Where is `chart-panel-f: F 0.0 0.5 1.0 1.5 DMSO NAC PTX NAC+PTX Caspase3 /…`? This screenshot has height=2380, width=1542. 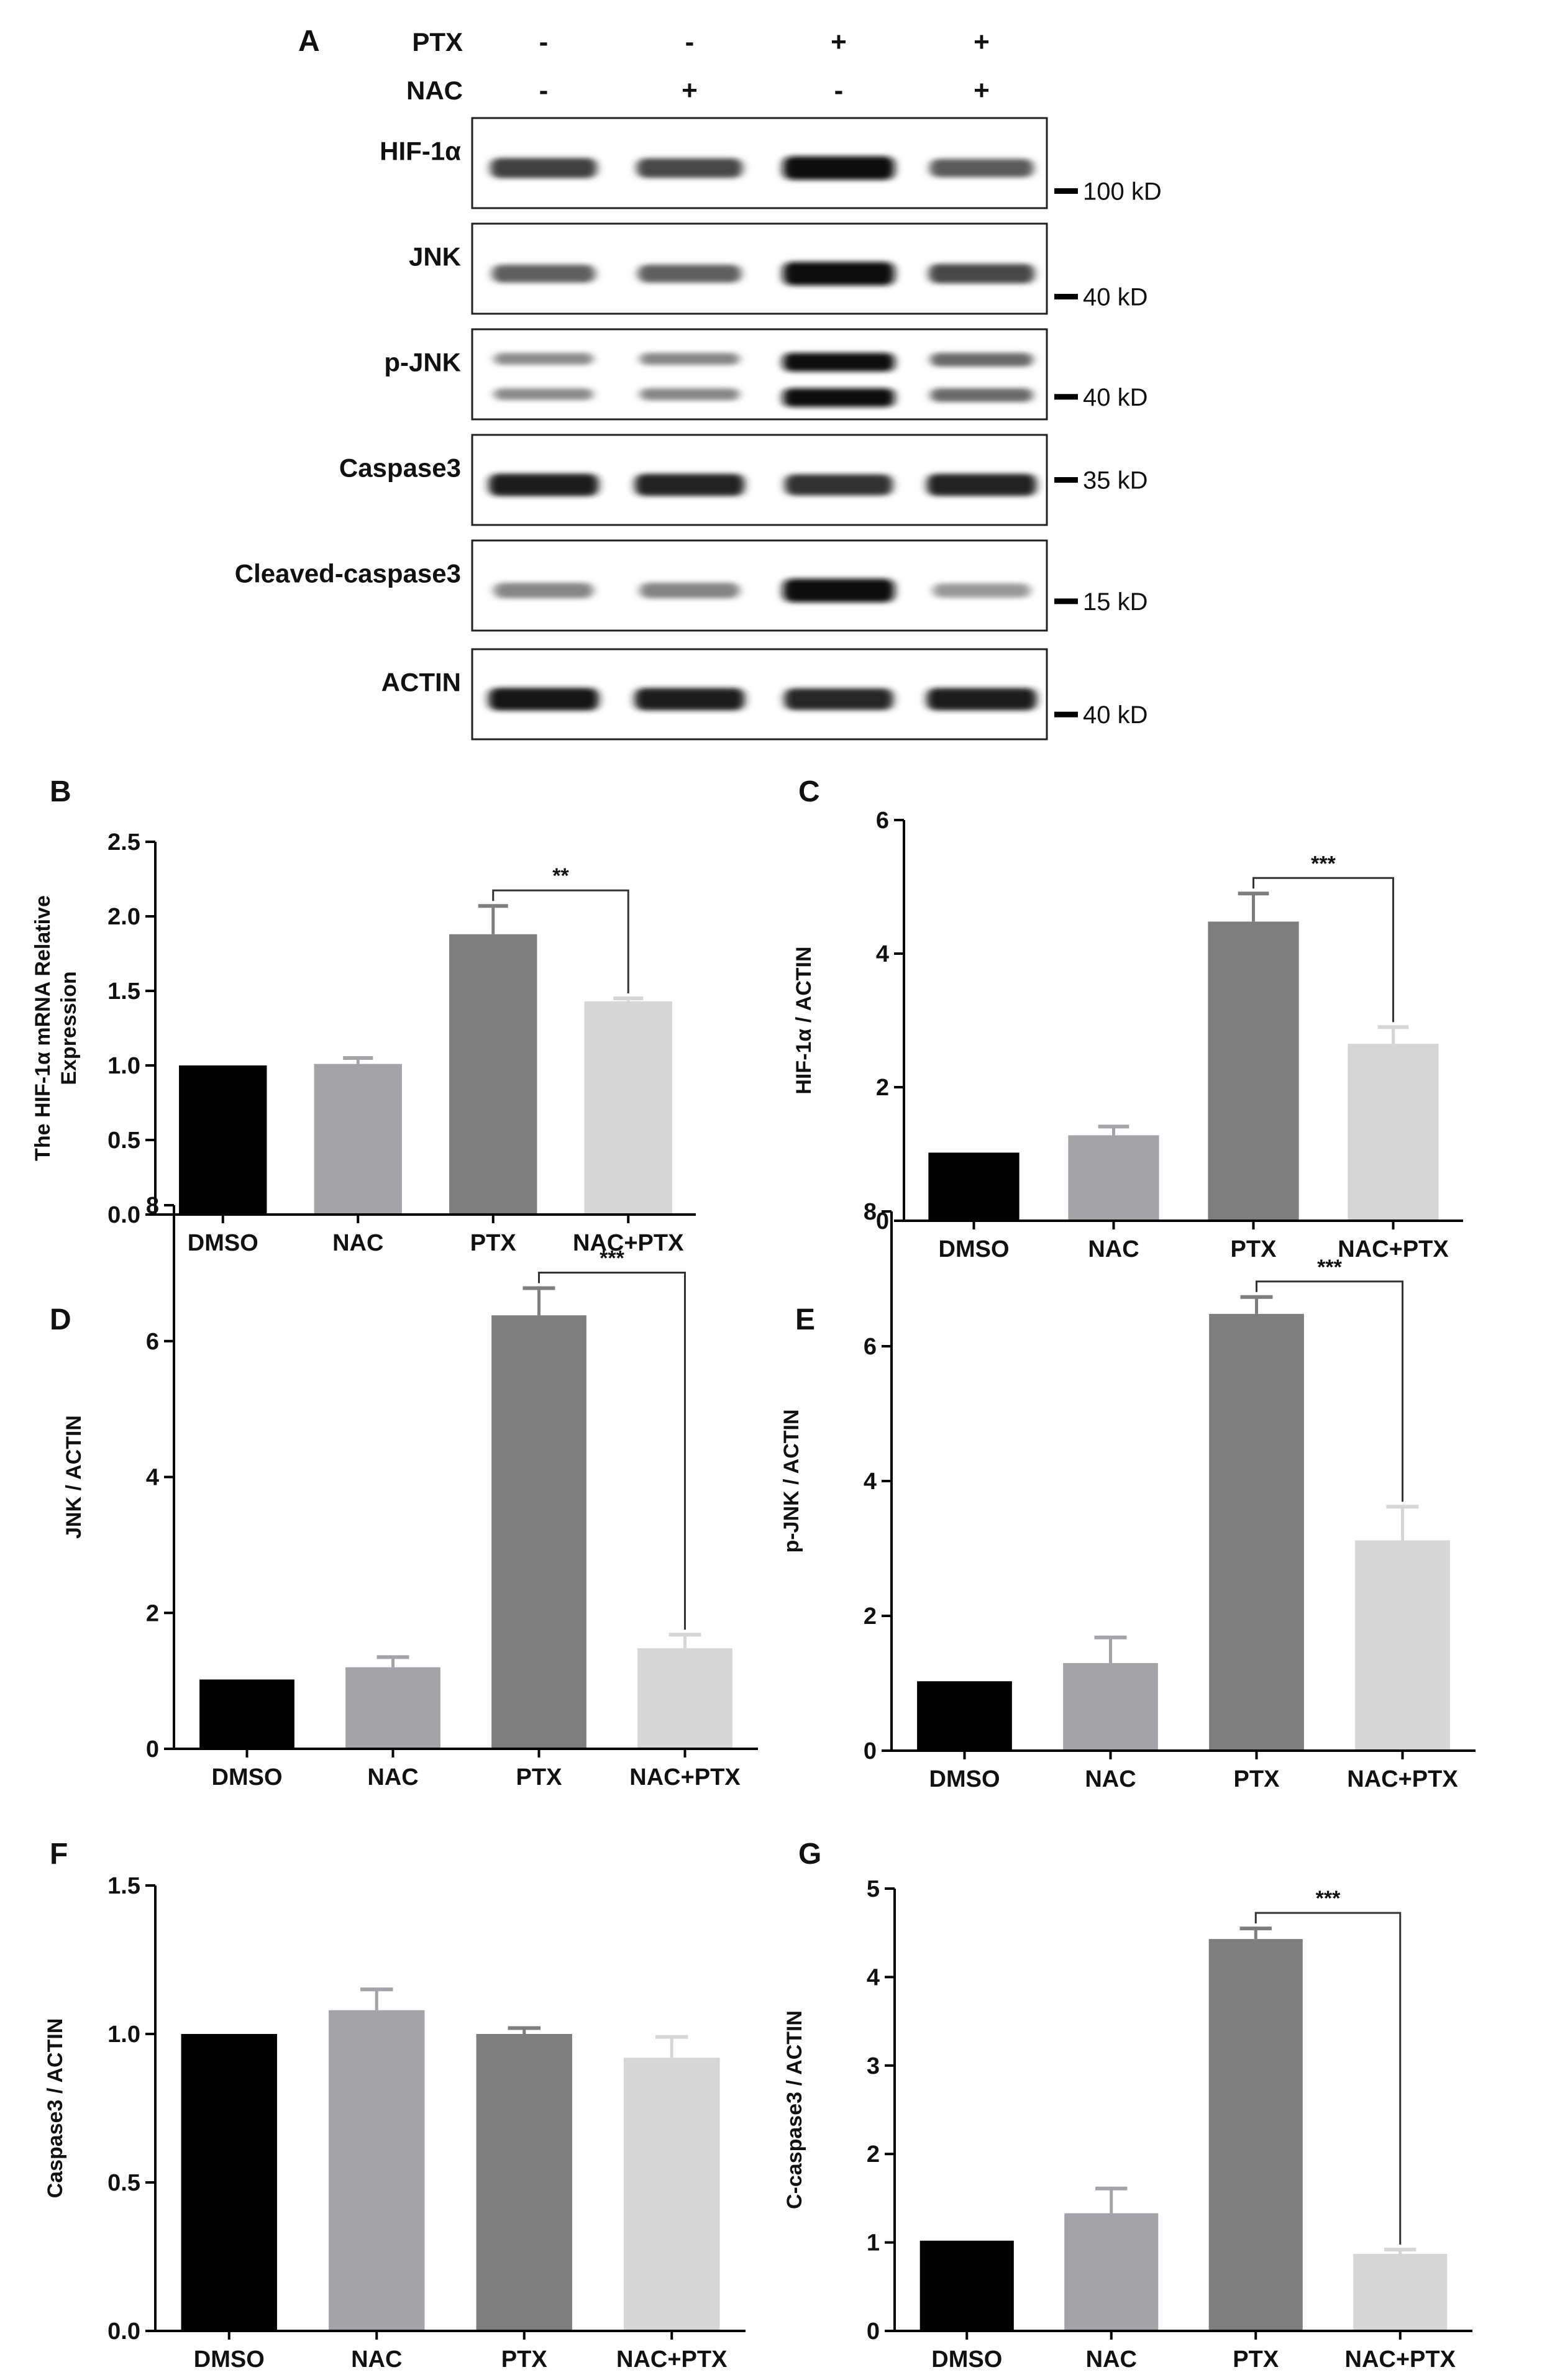 chart-panel-f: F 0.0 0.5 1.0 1.5 DMSO NAC PTX NAC+PTX Caspase3 /… is located at coordinates (394, 2105).